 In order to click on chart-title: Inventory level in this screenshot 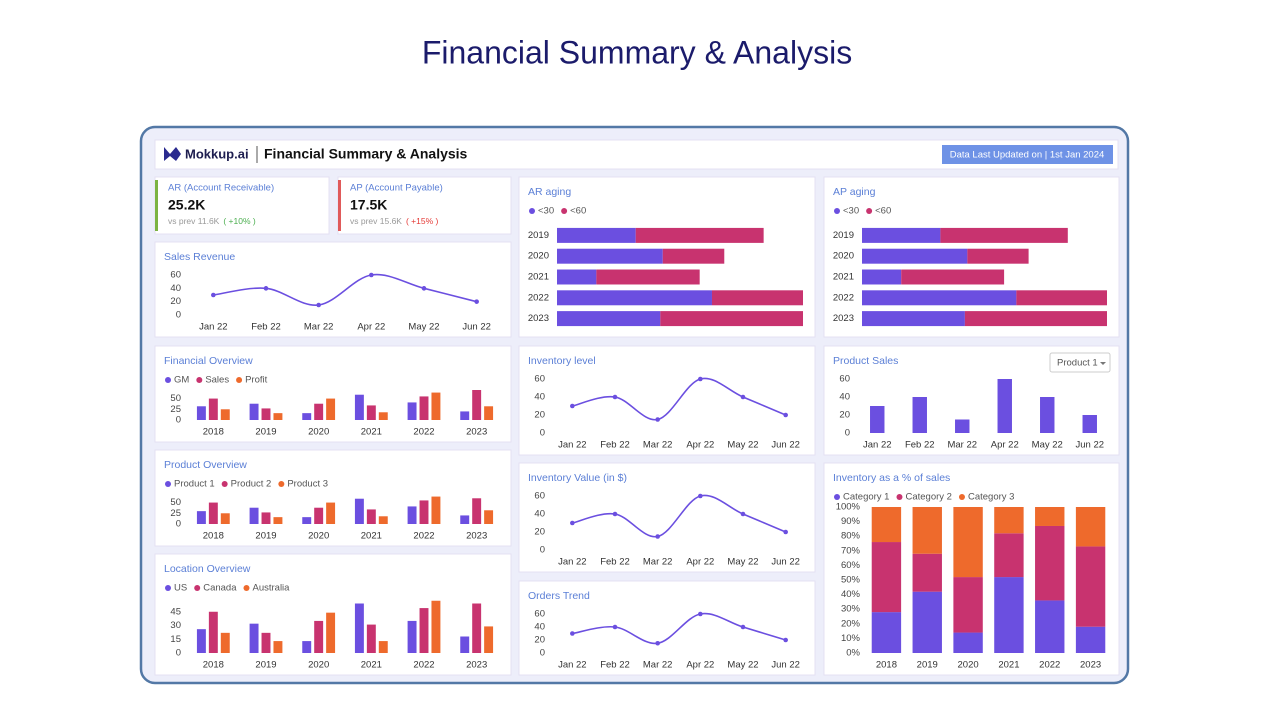, I will do `click(562, 361)`.